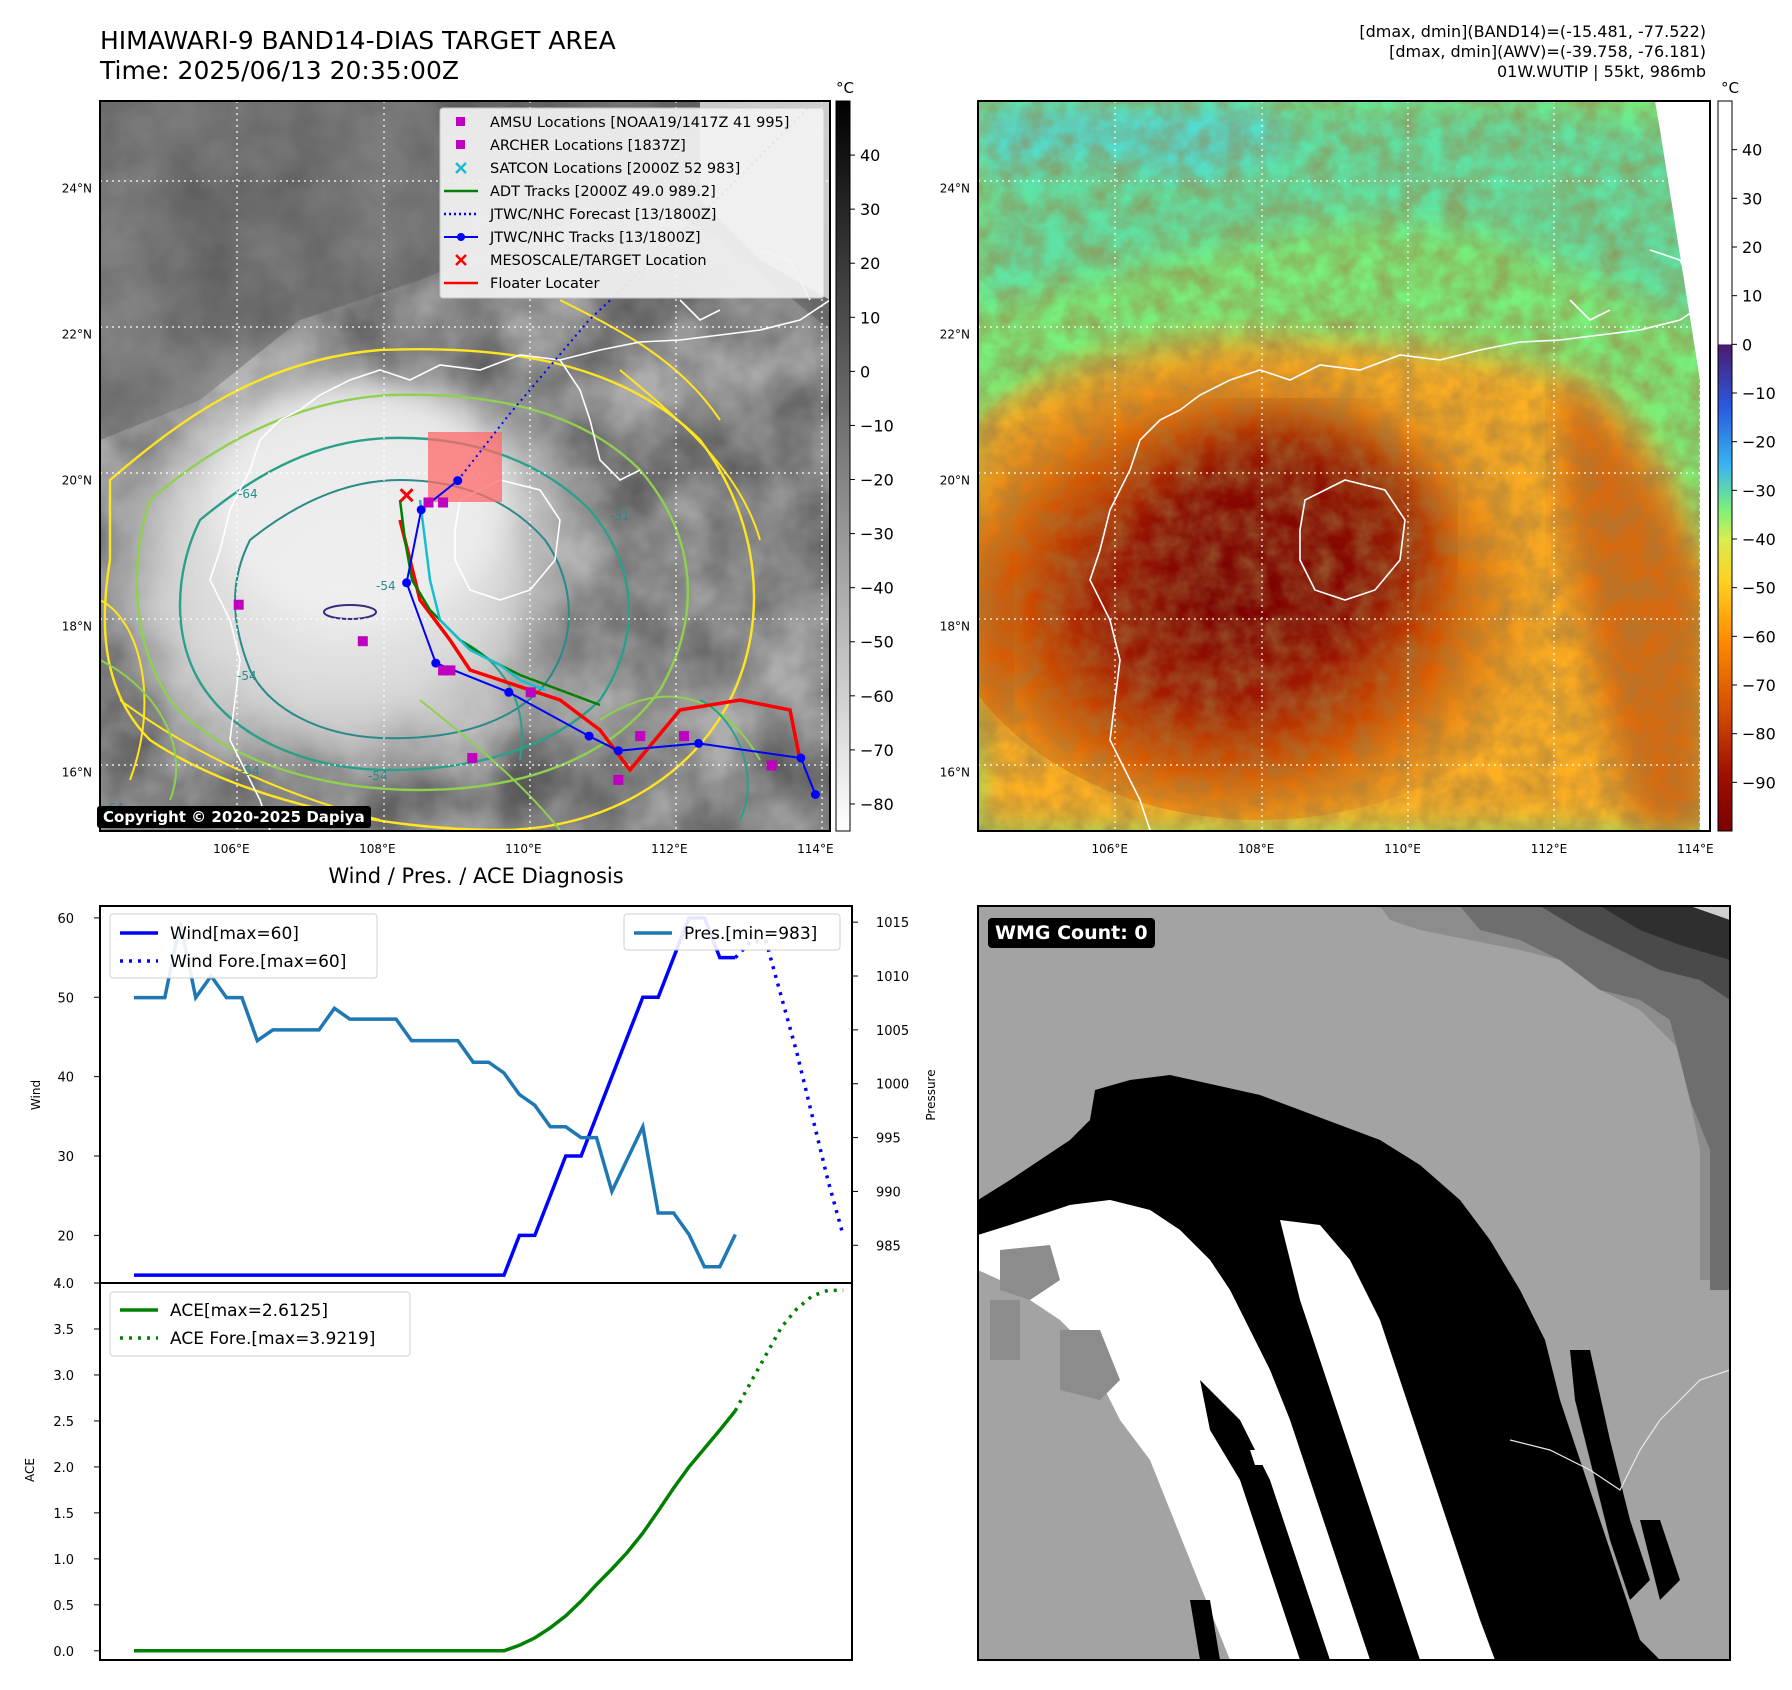  I want to click on wind-tick-label: 30, so click(65, 1157).